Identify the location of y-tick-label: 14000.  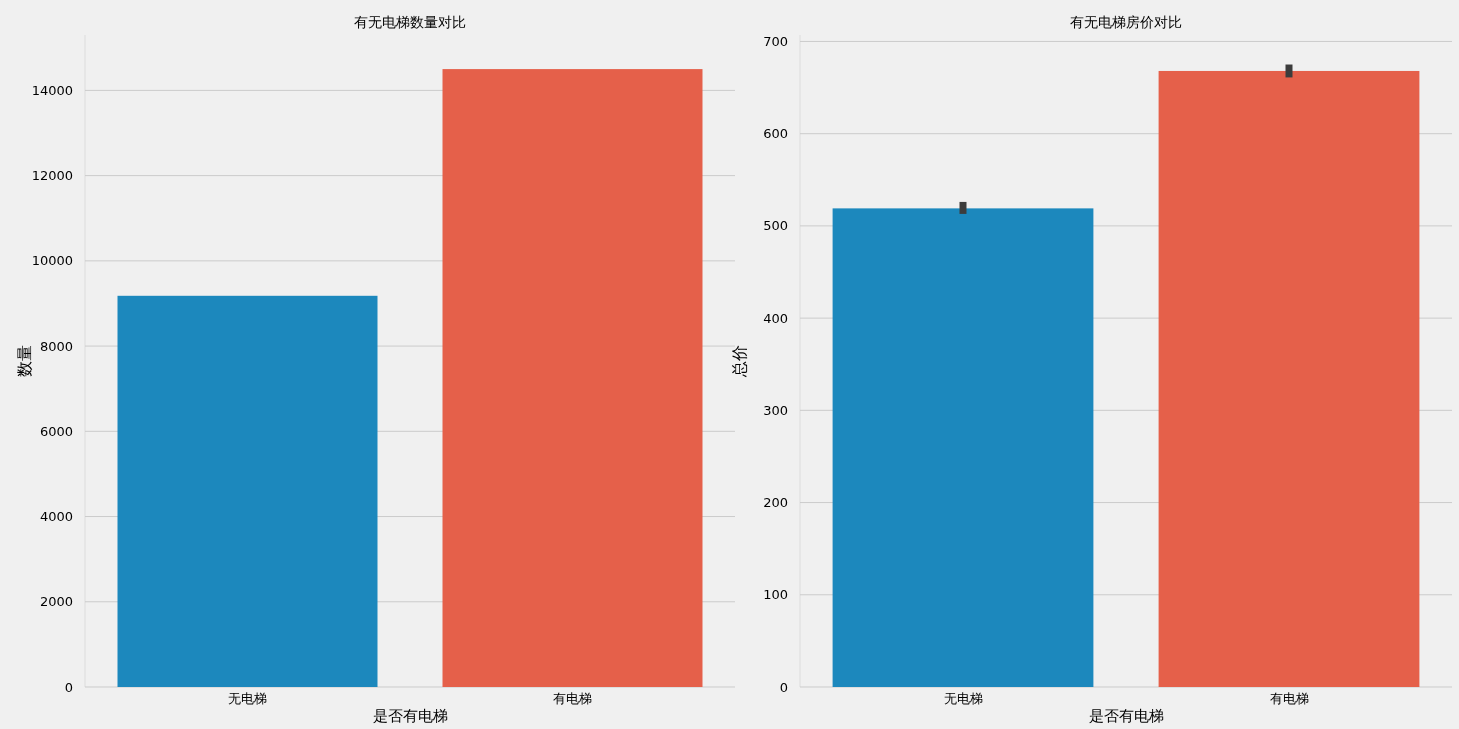
(52, 90).